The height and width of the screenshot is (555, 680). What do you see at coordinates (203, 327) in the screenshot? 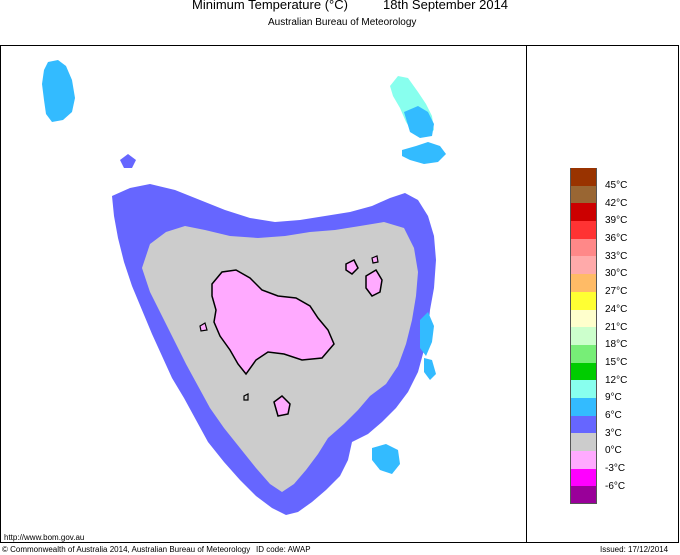
I see `subzero-dot-west` at bounding box center [203, 327].